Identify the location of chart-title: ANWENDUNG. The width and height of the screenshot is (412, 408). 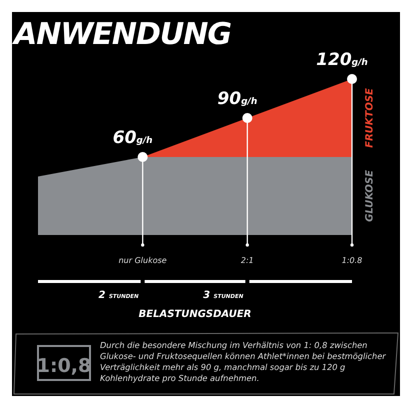
(122, 34).